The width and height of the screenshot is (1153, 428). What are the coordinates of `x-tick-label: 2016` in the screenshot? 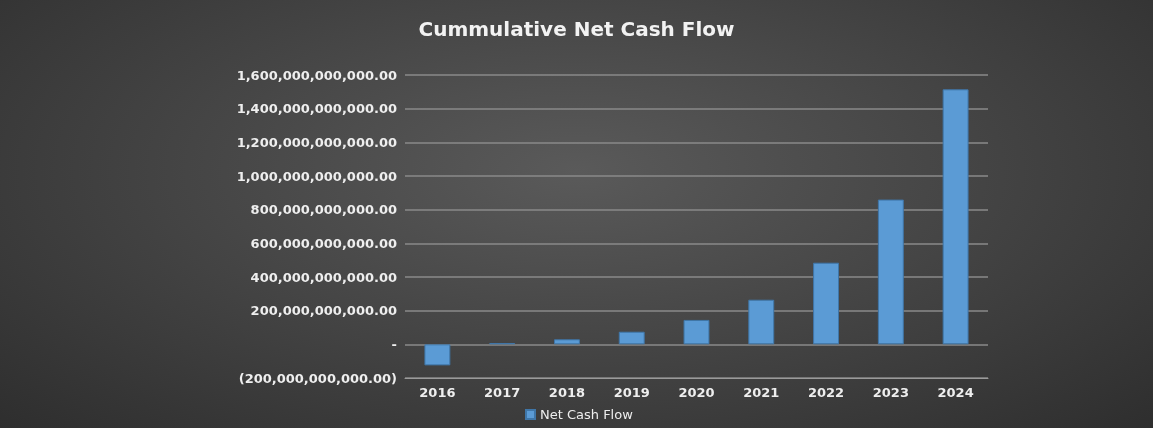 It's located at (437, 392).